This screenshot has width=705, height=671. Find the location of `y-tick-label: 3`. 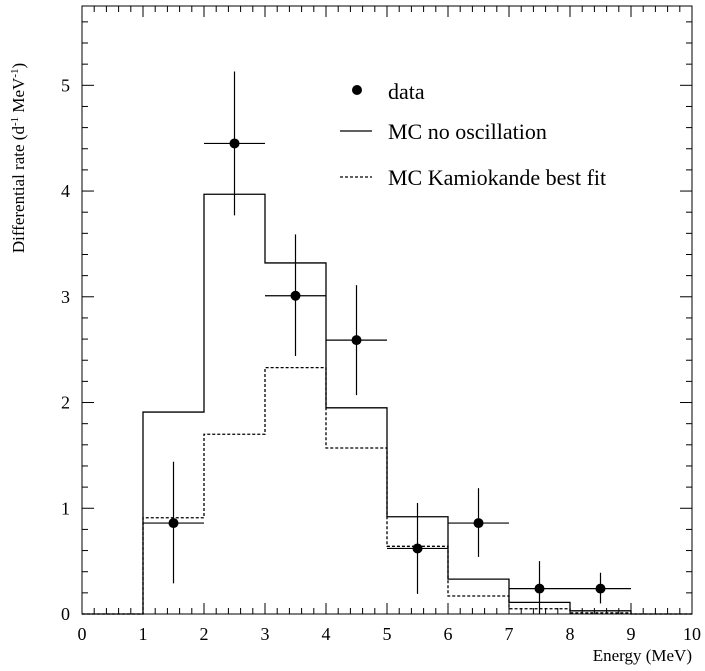

y-tick-label: 3 is located at coordinates (65, 297).